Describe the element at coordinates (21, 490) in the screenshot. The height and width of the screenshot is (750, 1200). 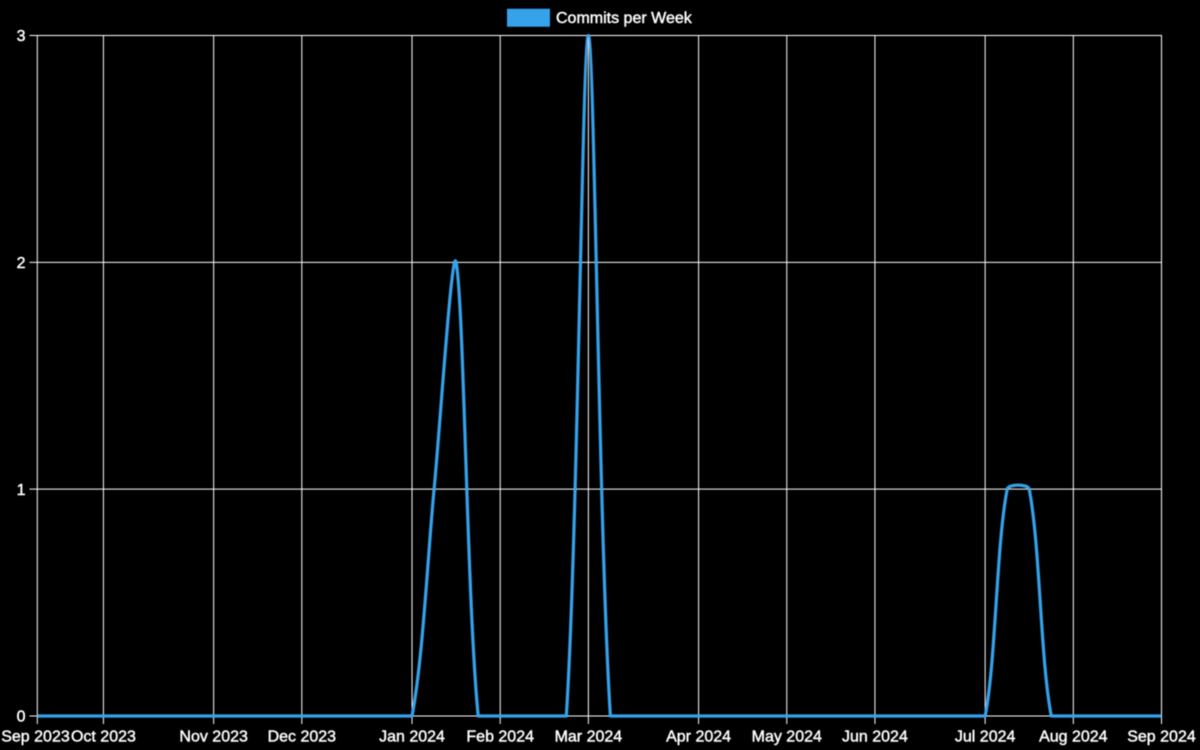
I see `svg-text: 1` at that location.